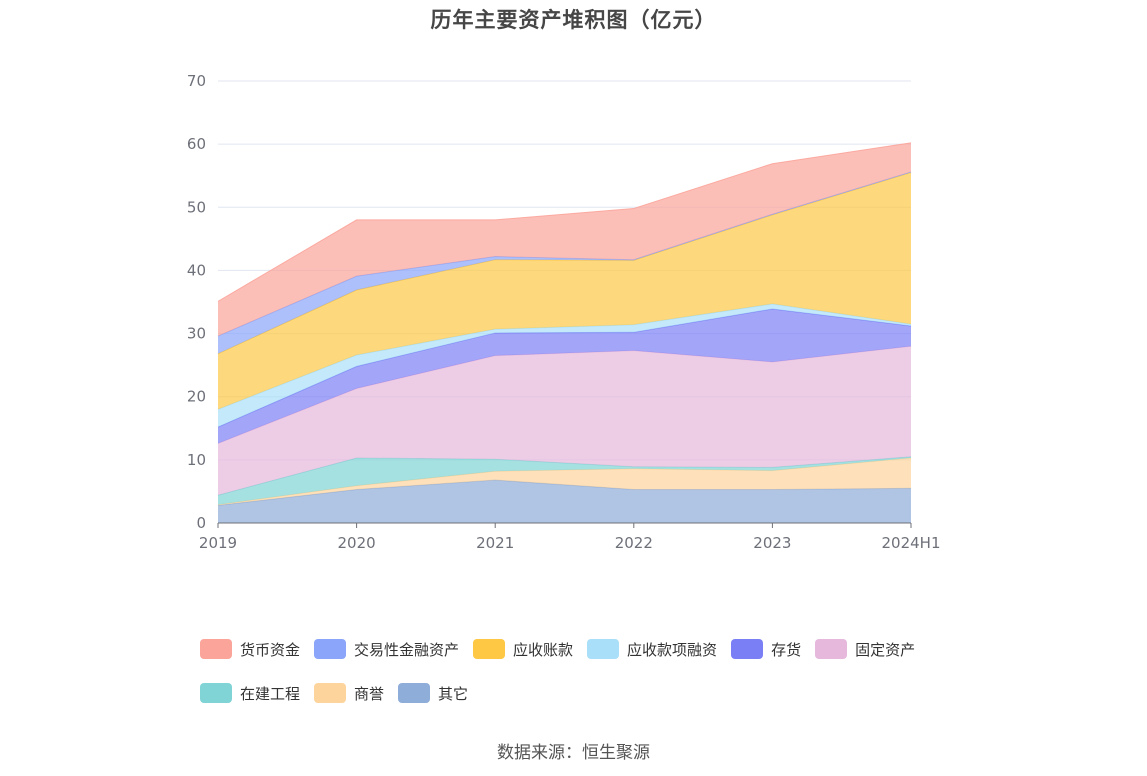 The height and width of the screenshot is (776, 1147). Describe the element at coordinates (270, 693) in the screenshot. I see `legend-label: 在建工程` at that location.